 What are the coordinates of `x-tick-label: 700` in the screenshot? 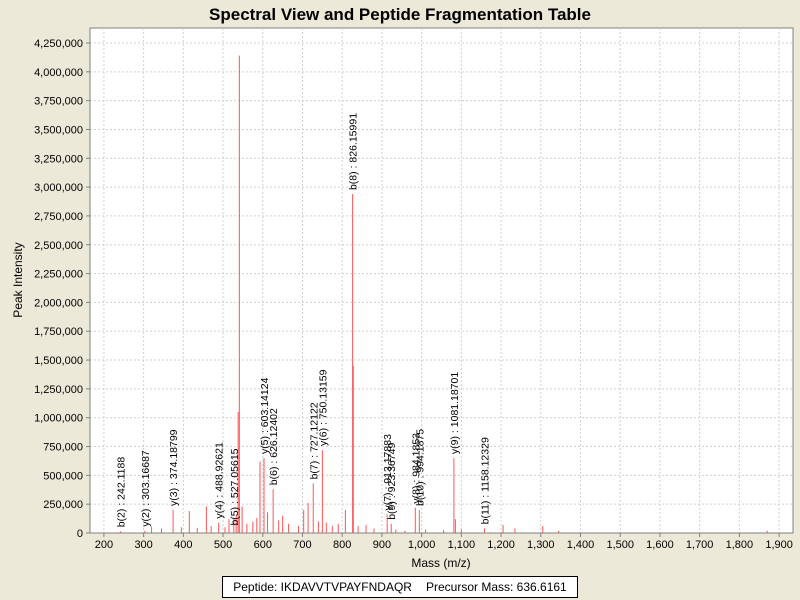 It's located at (302, 545).